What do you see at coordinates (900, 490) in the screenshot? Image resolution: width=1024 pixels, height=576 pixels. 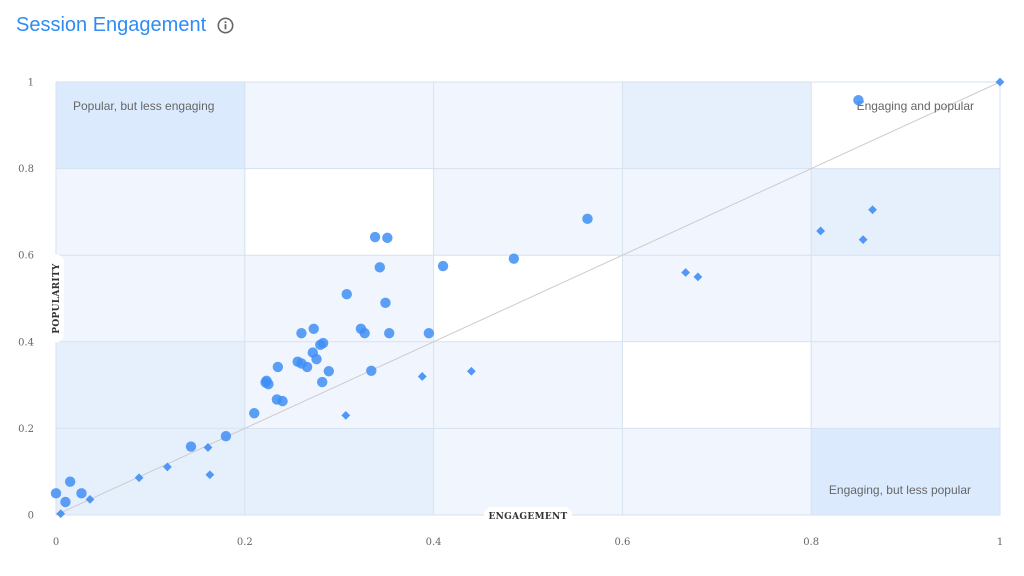 I see `quadrant-label-bottom-right: Engaging, but less popular` at bounding box center [900, 490].